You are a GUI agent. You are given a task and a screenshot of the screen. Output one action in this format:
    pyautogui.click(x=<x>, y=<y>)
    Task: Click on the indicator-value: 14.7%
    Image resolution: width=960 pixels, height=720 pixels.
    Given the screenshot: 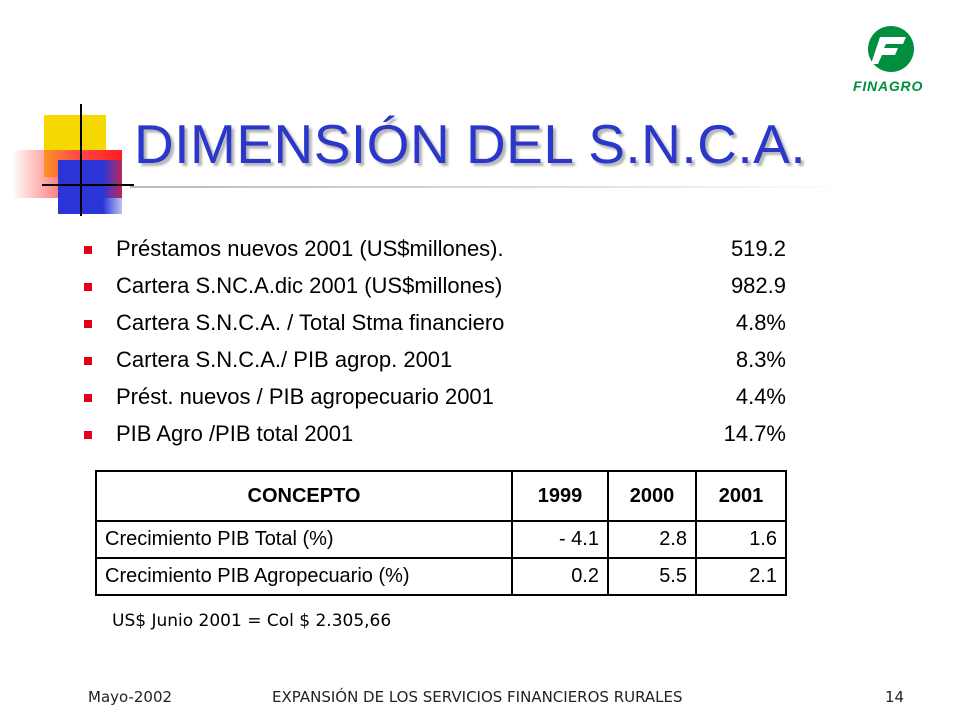 What is the action you would take?
    pyautogui.click(x=754, y=433)
    